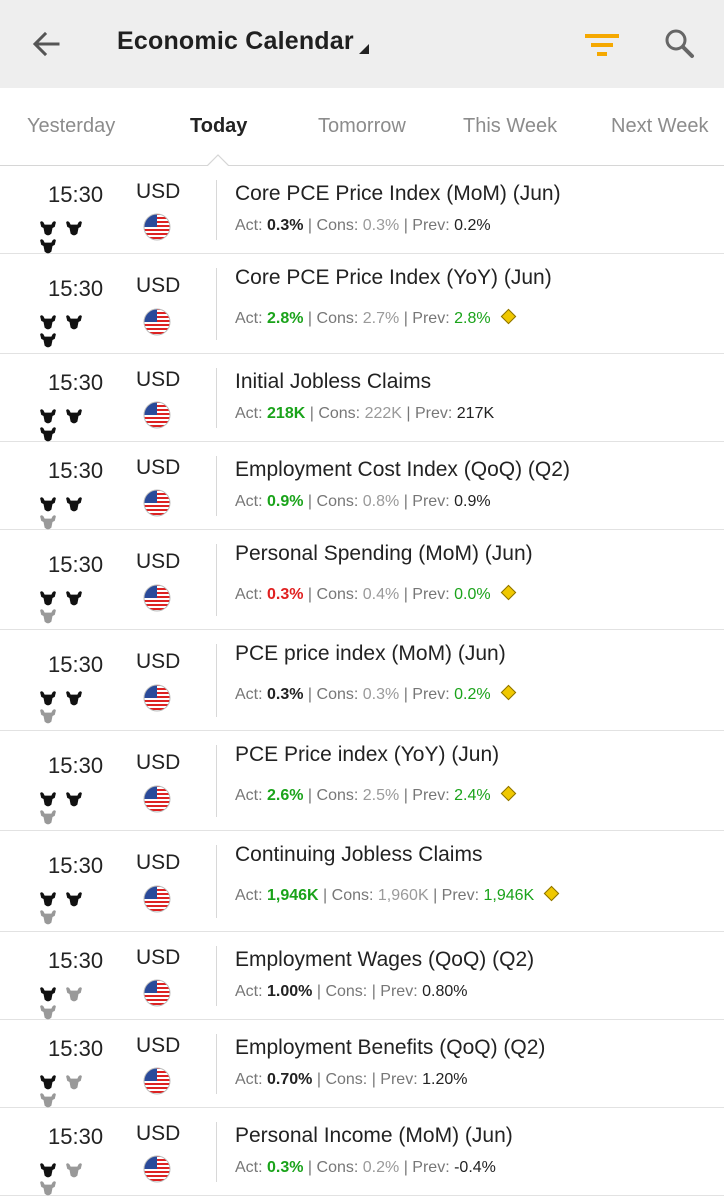 This screenshot has height=1199, width=724. Describe the element at coordinates (375, 694) in the screenshot. I see `event-values: Act: 0.3% | Cons: 0.3% | Prev: 0.2%` at that location.